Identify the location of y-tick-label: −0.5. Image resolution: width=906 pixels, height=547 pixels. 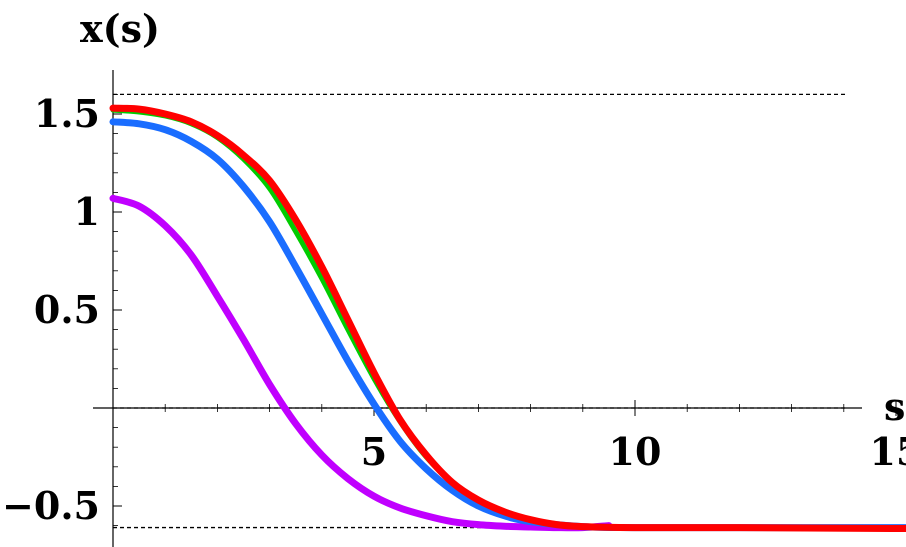
(51, 505).